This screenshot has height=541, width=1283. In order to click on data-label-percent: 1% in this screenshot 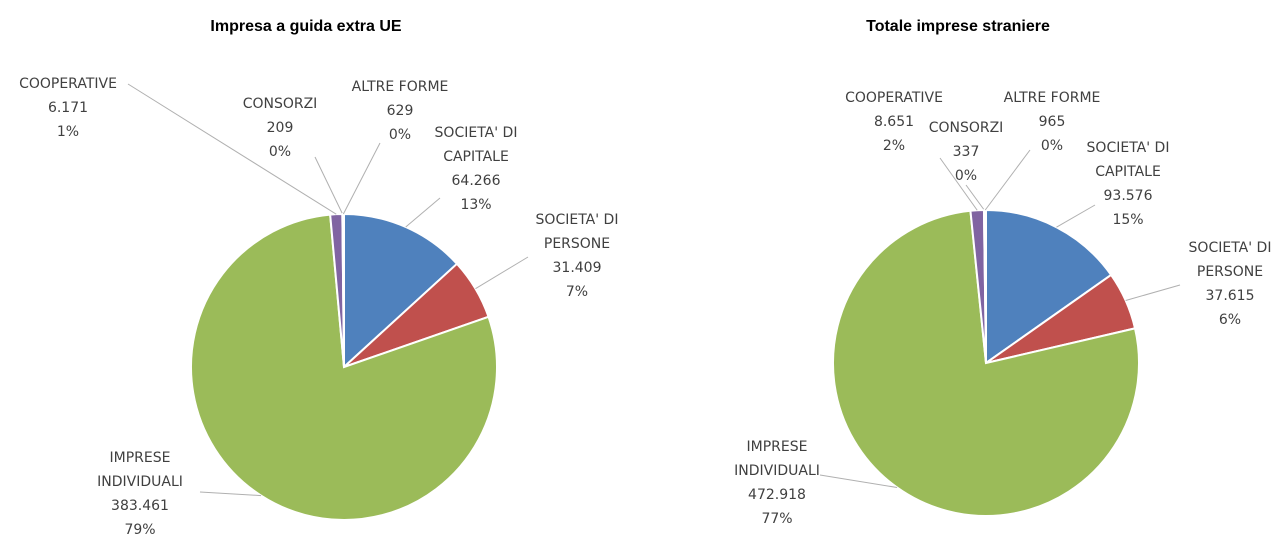, I will do `click(68, 132)`.